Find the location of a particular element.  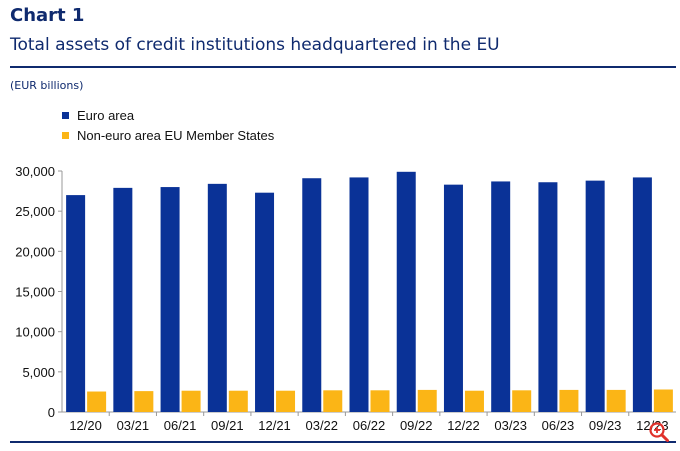

chart-number: Chart 1 is located at coordinates (47, 15).